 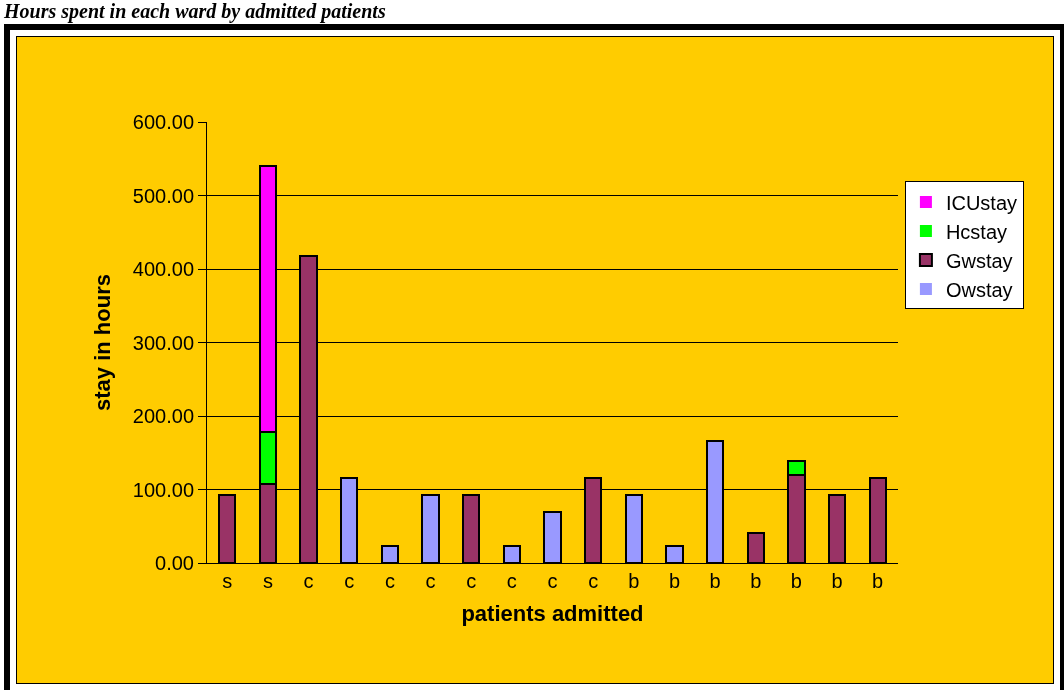 What do you see at coordinates (163, 195) in the screenshot?
I see `y-tick-label: 500.00` at bounding box center [163, 195].